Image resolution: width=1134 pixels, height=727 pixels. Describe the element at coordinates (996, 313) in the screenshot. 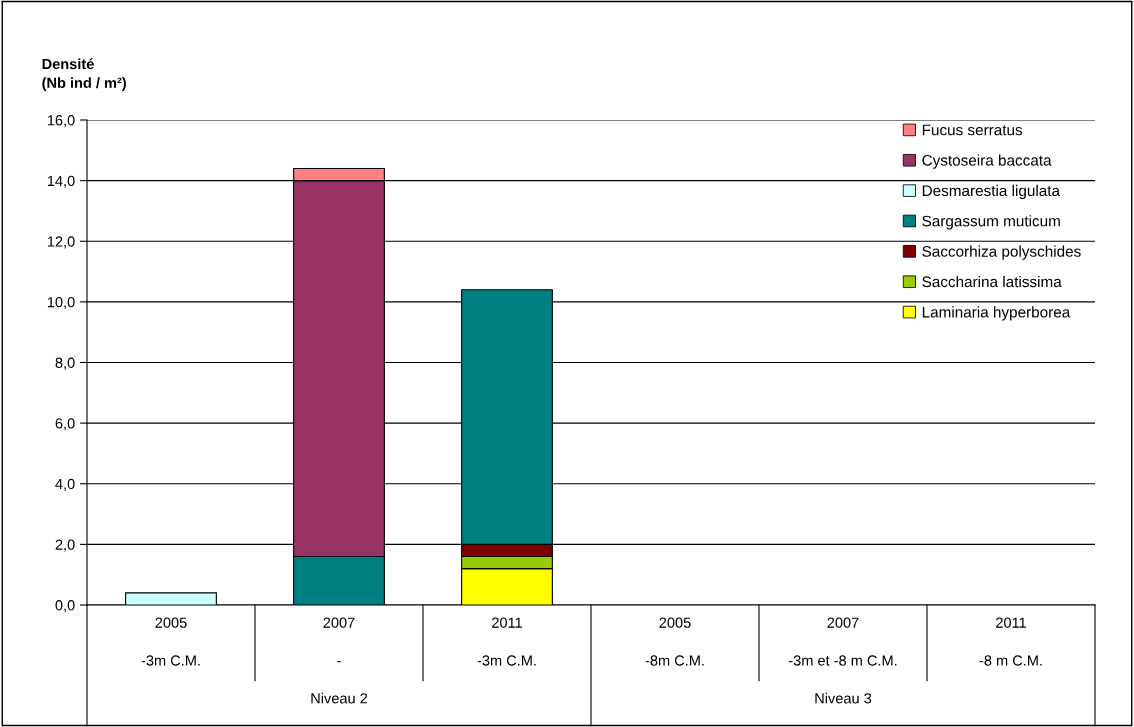

I see `legend-label: Laminaria hyperborea` at that location.